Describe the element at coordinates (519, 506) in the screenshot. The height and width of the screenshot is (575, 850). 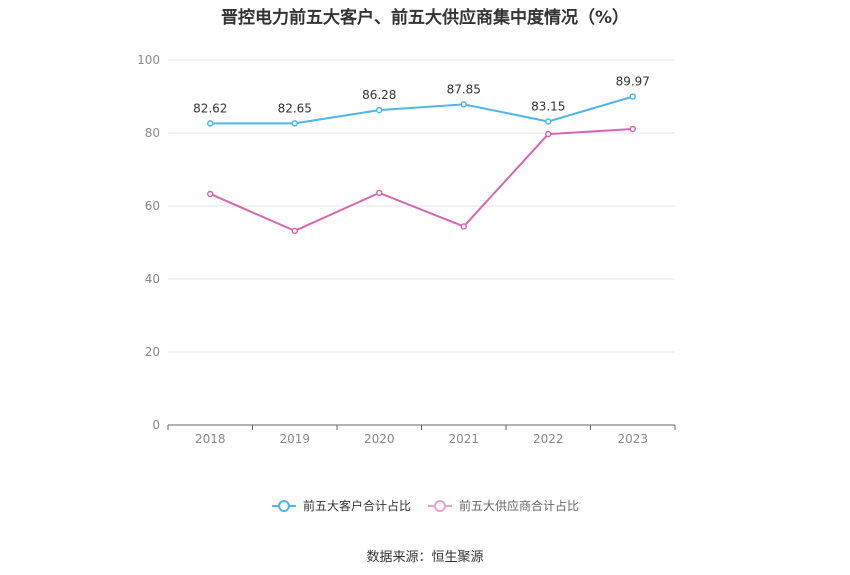
I see `legend-label-suppliers: 前五大供应商合计占比` at that location.